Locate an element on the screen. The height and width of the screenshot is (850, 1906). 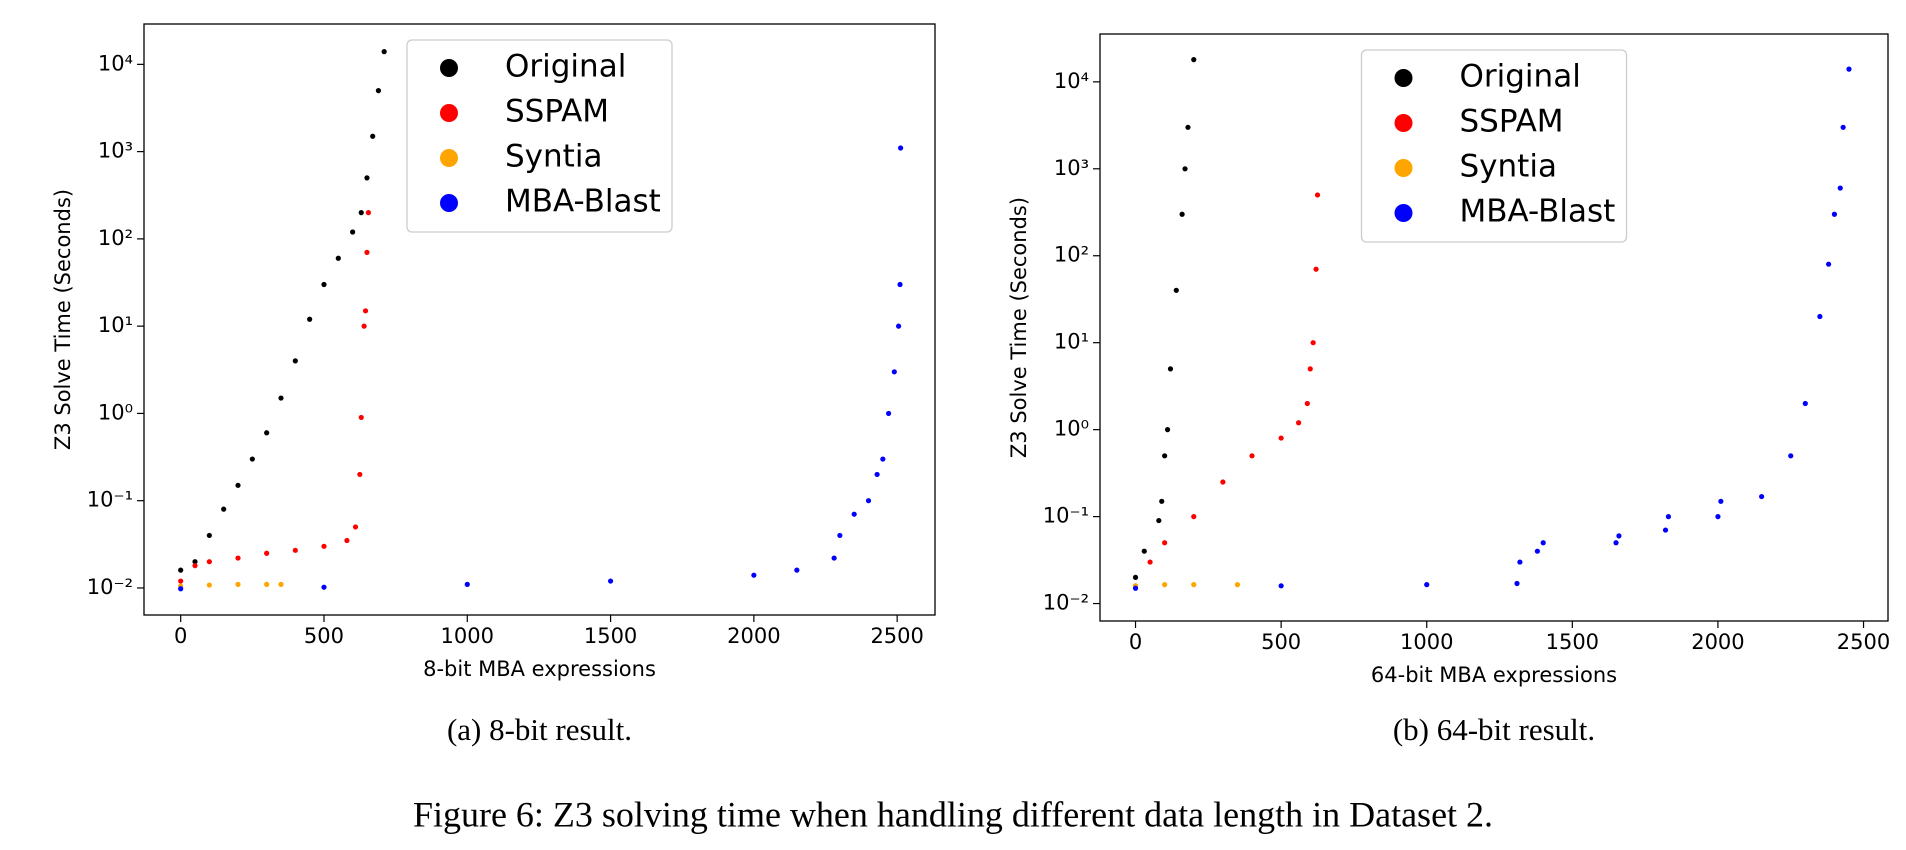
x-axis-label: 8-bit MBA expressions is located at coordinates (539, 669).